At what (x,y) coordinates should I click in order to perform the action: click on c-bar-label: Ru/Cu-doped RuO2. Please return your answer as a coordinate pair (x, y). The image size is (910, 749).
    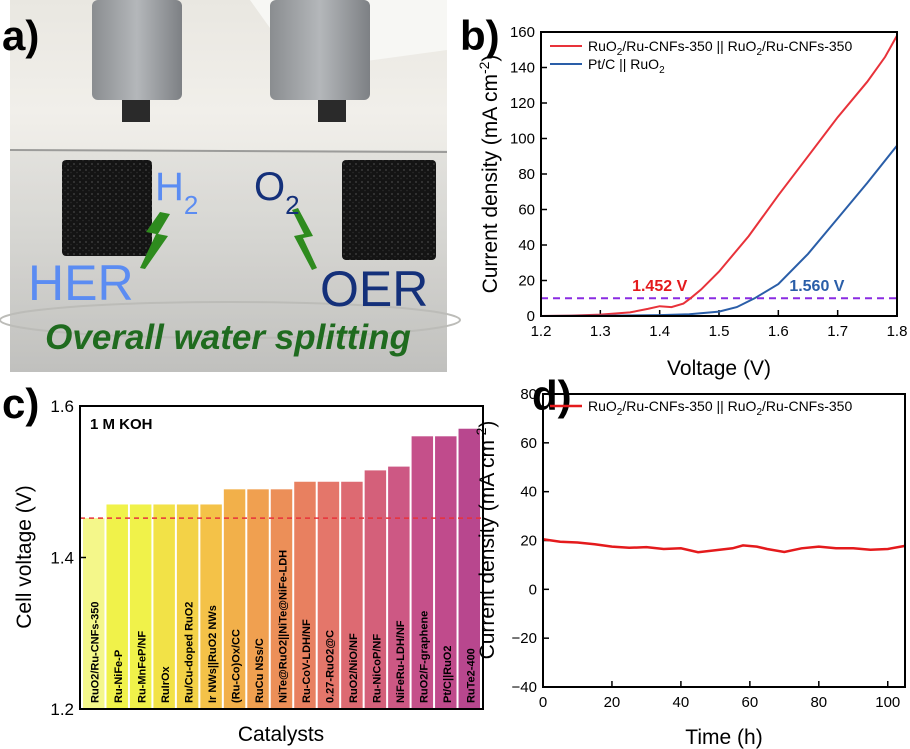
    Looking at the image, I should click on (190, 652).